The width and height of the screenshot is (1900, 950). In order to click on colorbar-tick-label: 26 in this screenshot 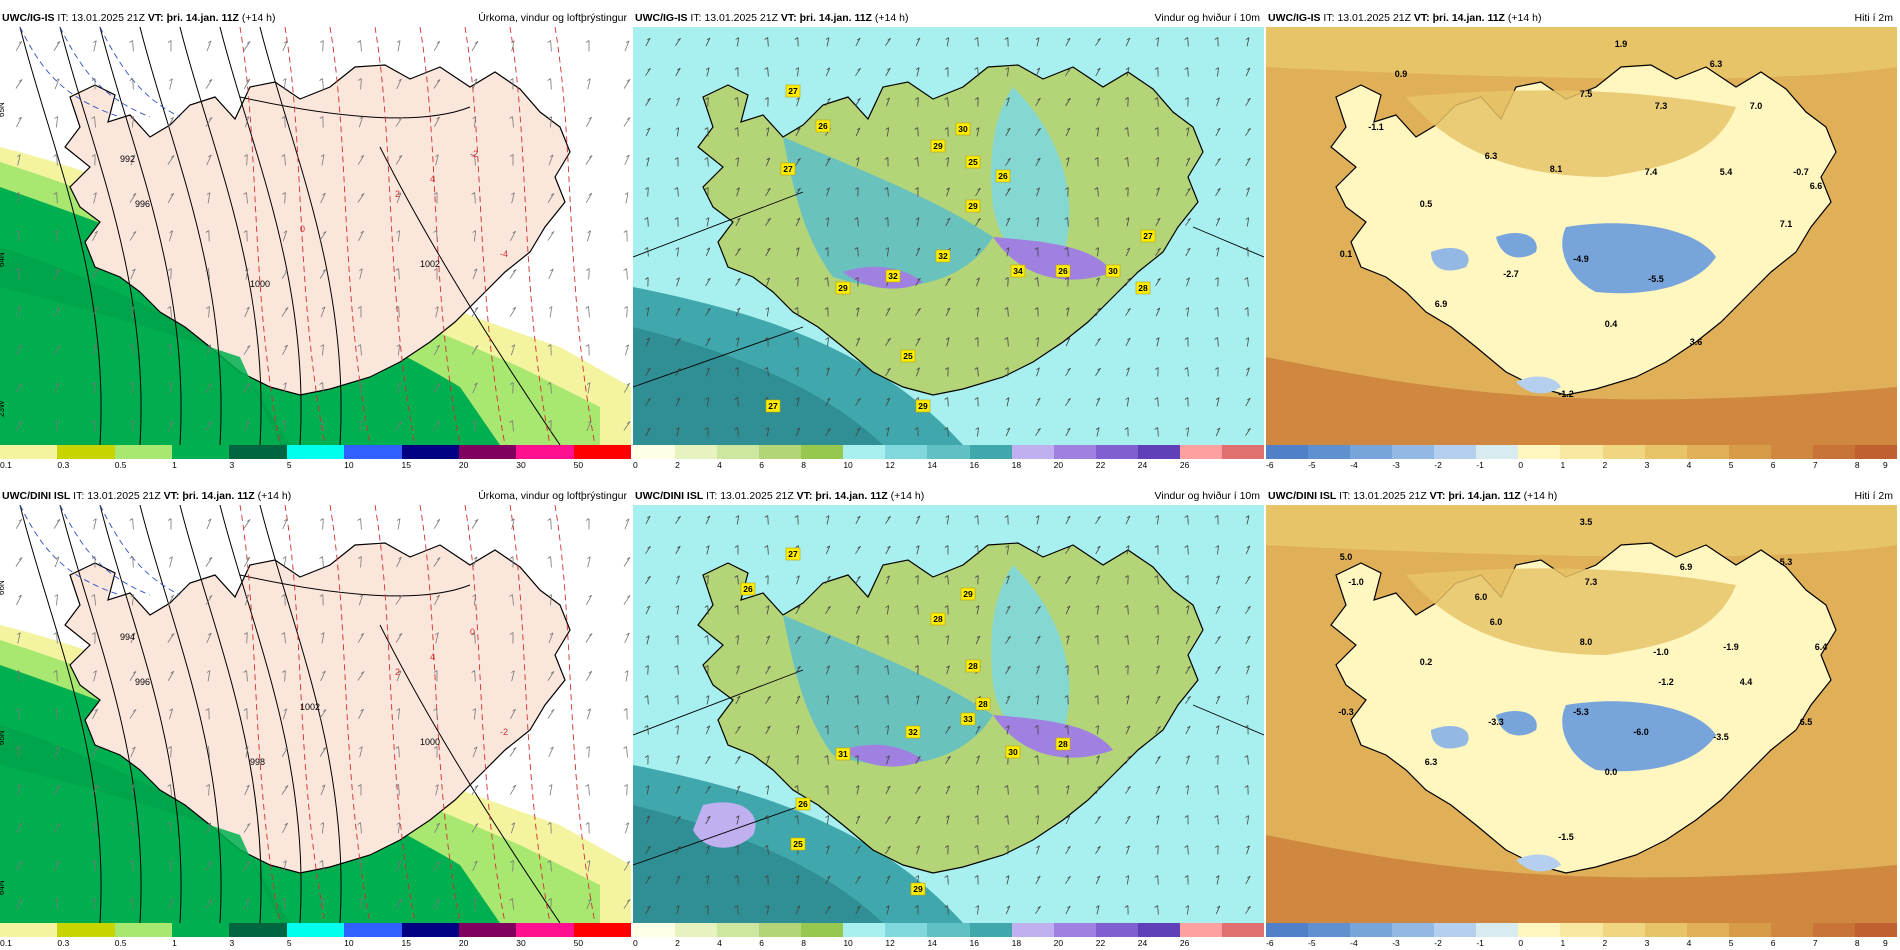, I will do `click(1184, 465)`.